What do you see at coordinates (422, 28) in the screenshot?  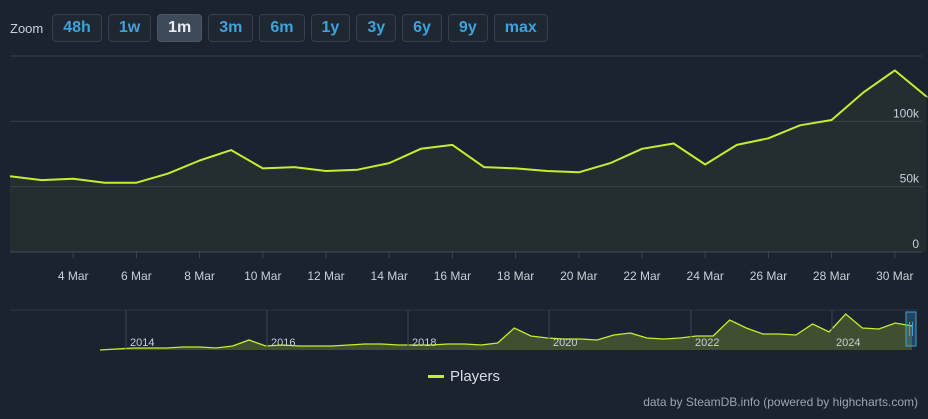 I see `zoom-button-6y: 6y` at bounding box center [422, 28].